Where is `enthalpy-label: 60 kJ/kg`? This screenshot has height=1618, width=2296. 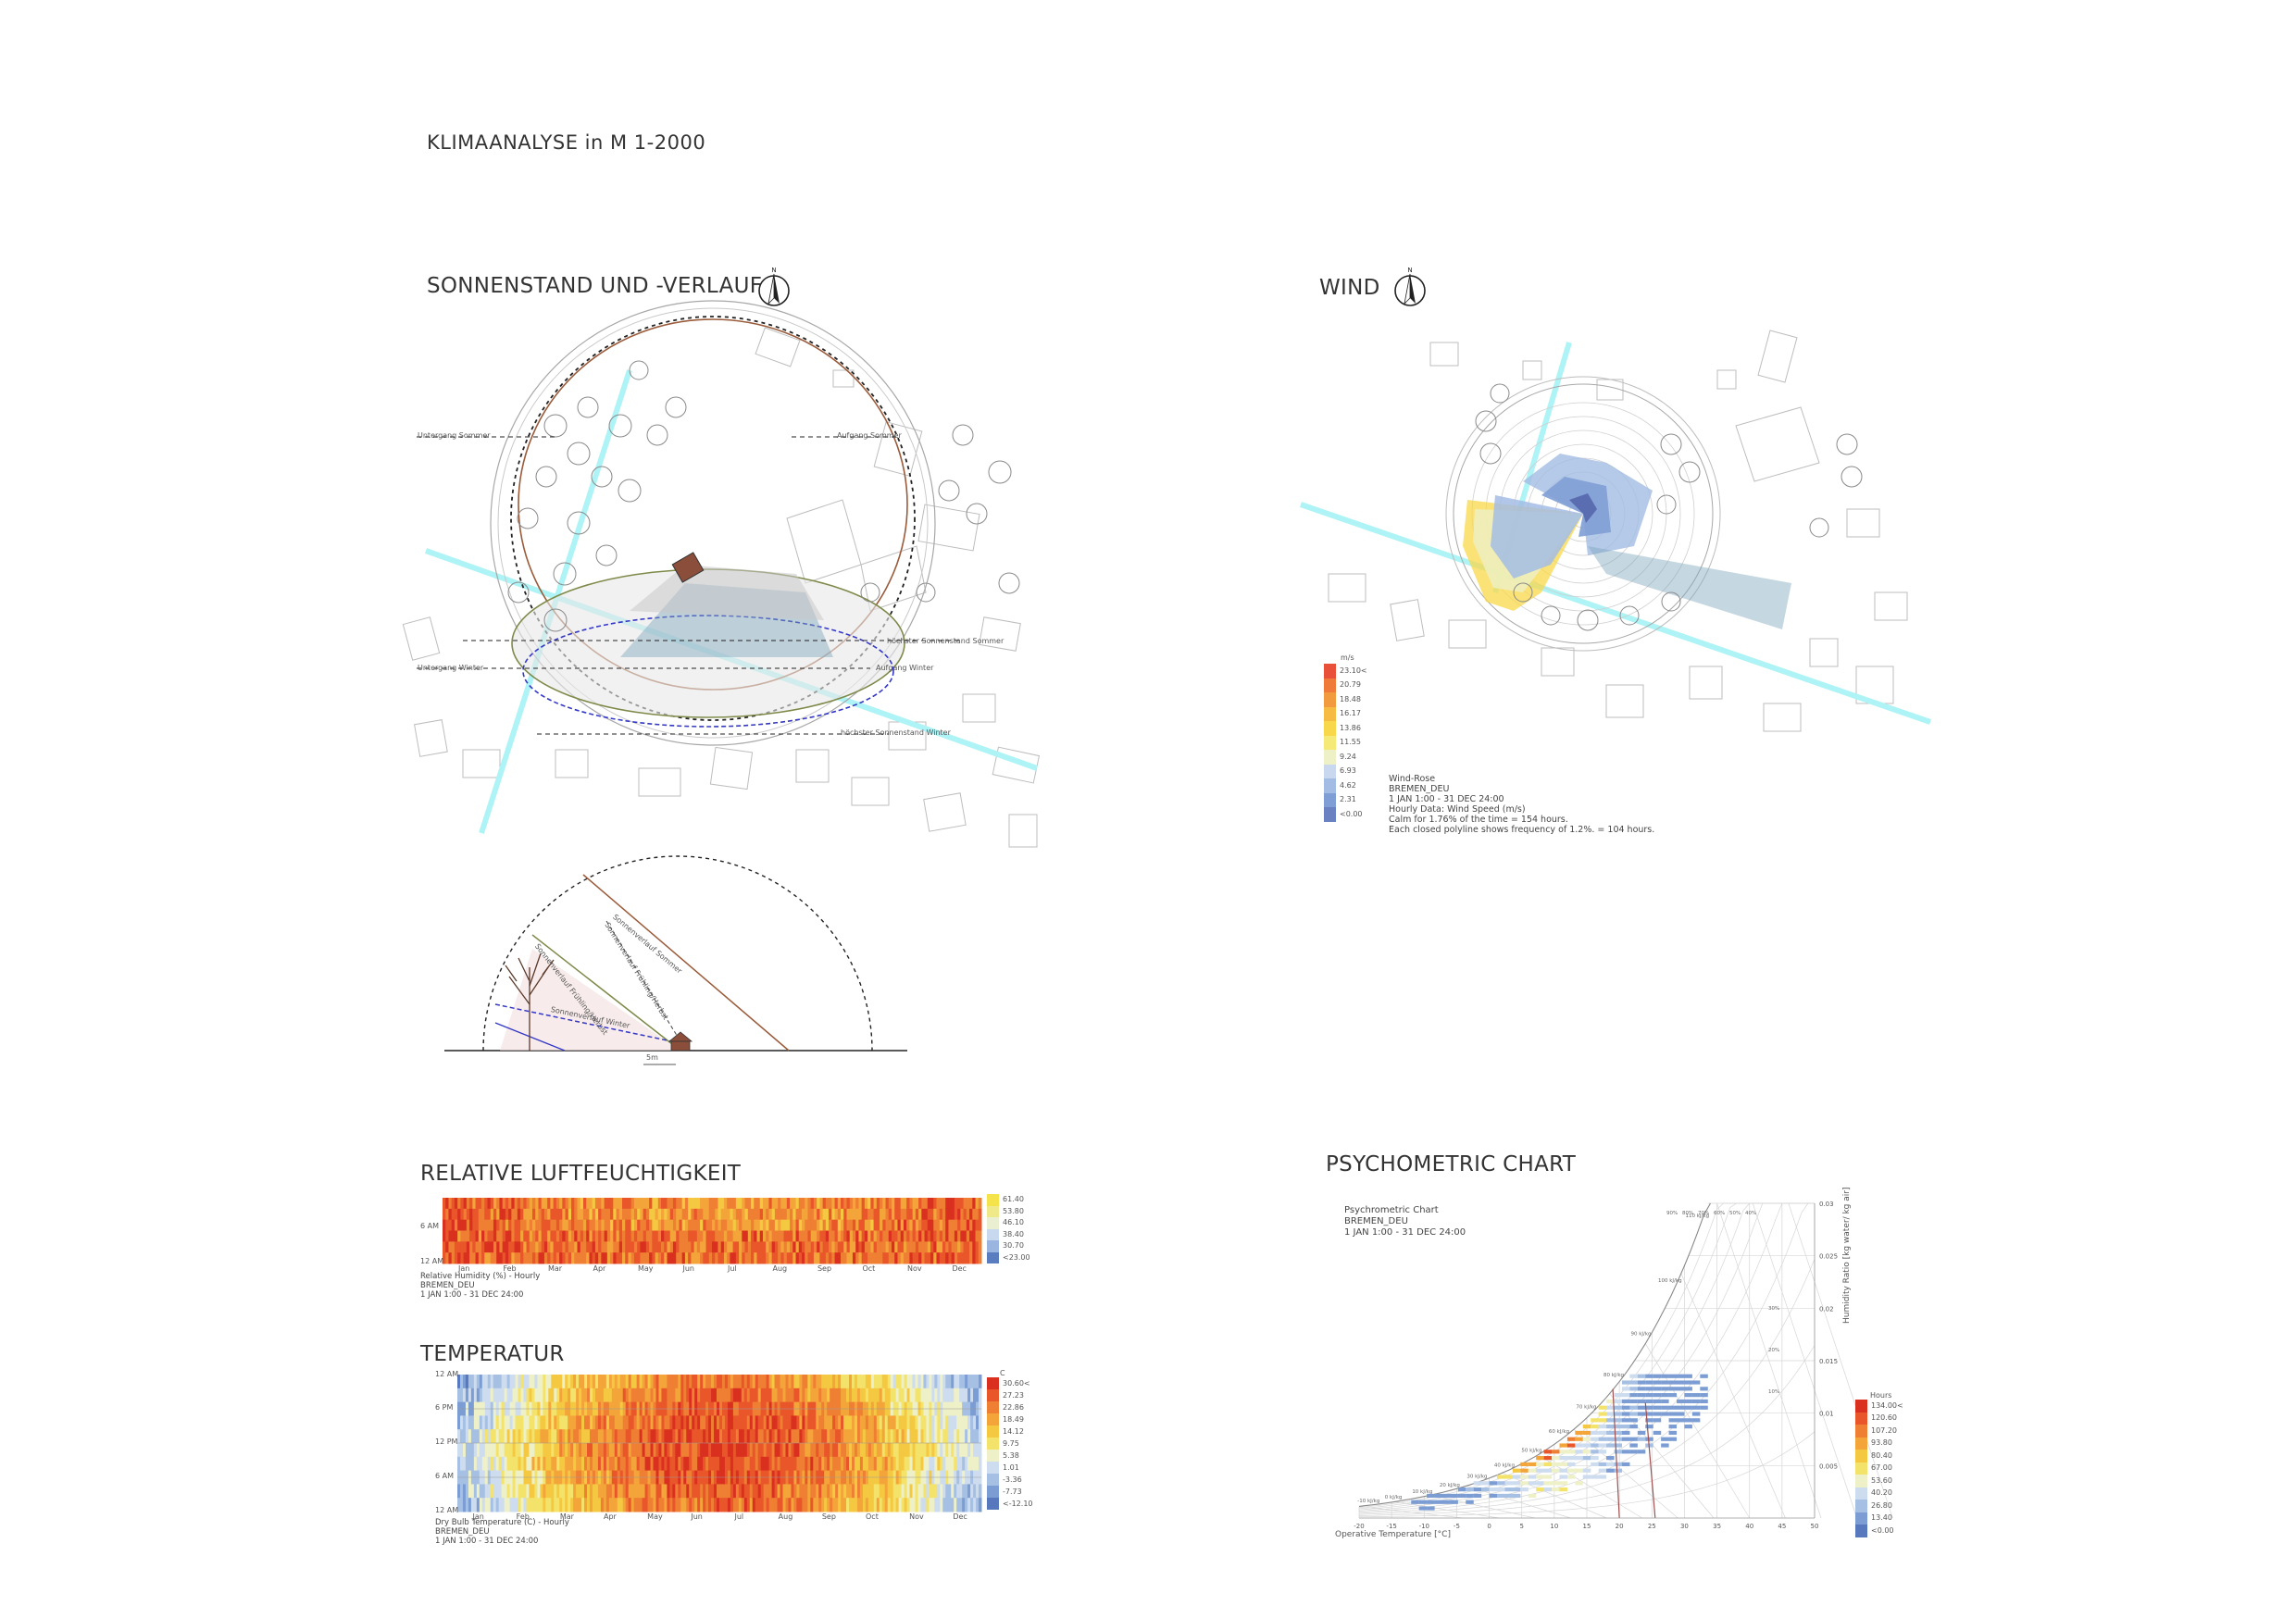 enthalpy-label: 60 kJ/kg is located at coordinates (1559, 1432).